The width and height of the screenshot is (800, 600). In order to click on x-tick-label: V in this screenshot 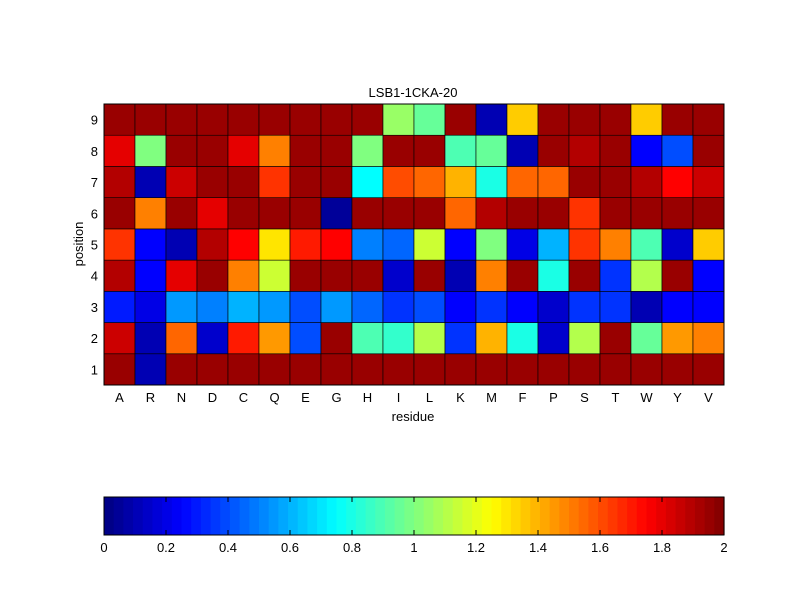, I will do `click(708, 397)`.